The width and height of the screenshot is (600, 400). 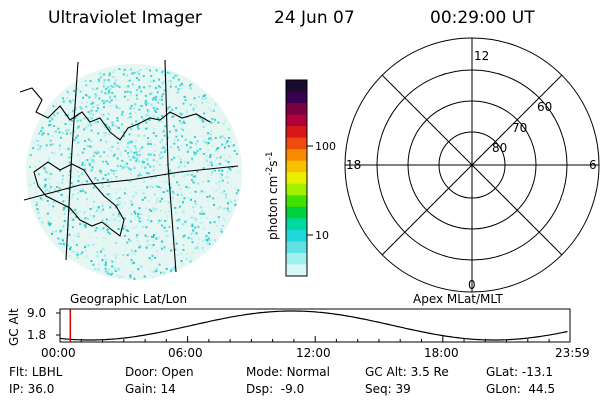 I want to click on mlt-label-18: 18, so click(x=353, y=165).